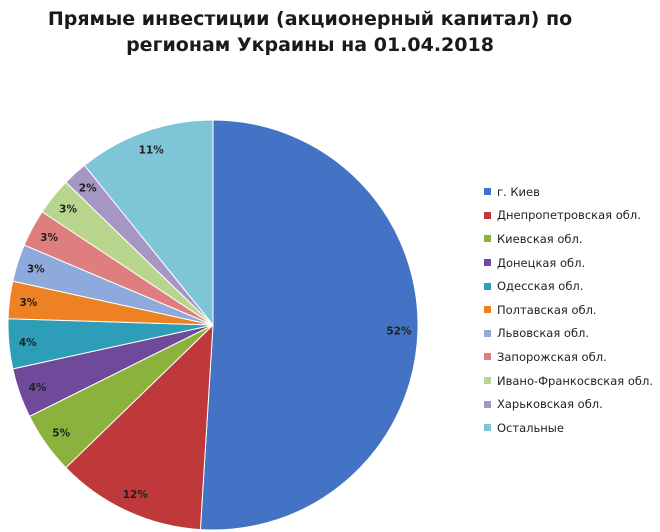 Image resolution: width=660 pixels, height=532 pixels. Describe the element at coordinates (543, 333) in the screenshot. I see `legend-label-6: Львовская обл.` at that location.